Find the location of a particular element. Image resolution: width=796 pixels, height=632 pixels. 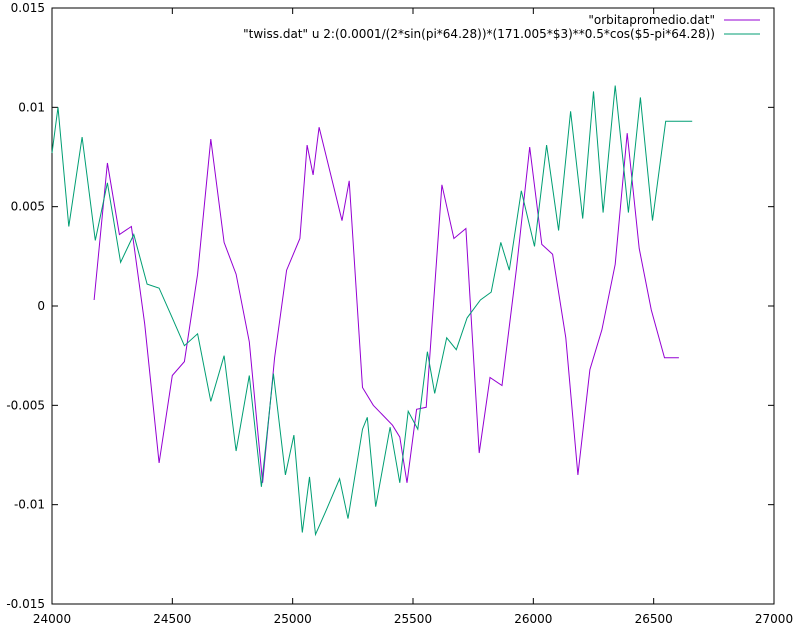

x-tick-label: 24000 is located at coordinates (52, 619).